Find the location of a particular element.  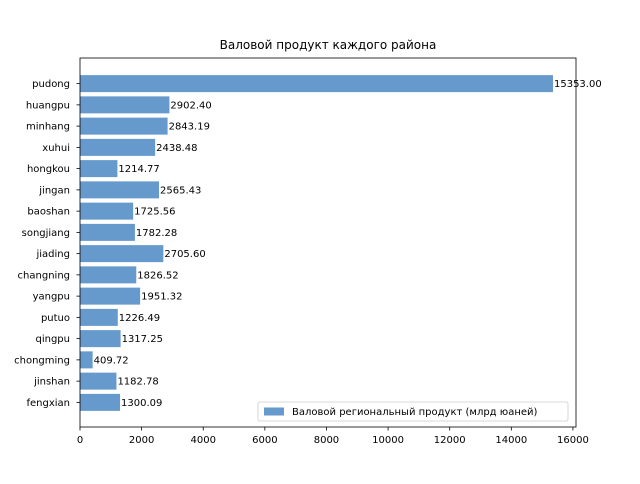

bar-chongming is located at coordinates (86, 360).